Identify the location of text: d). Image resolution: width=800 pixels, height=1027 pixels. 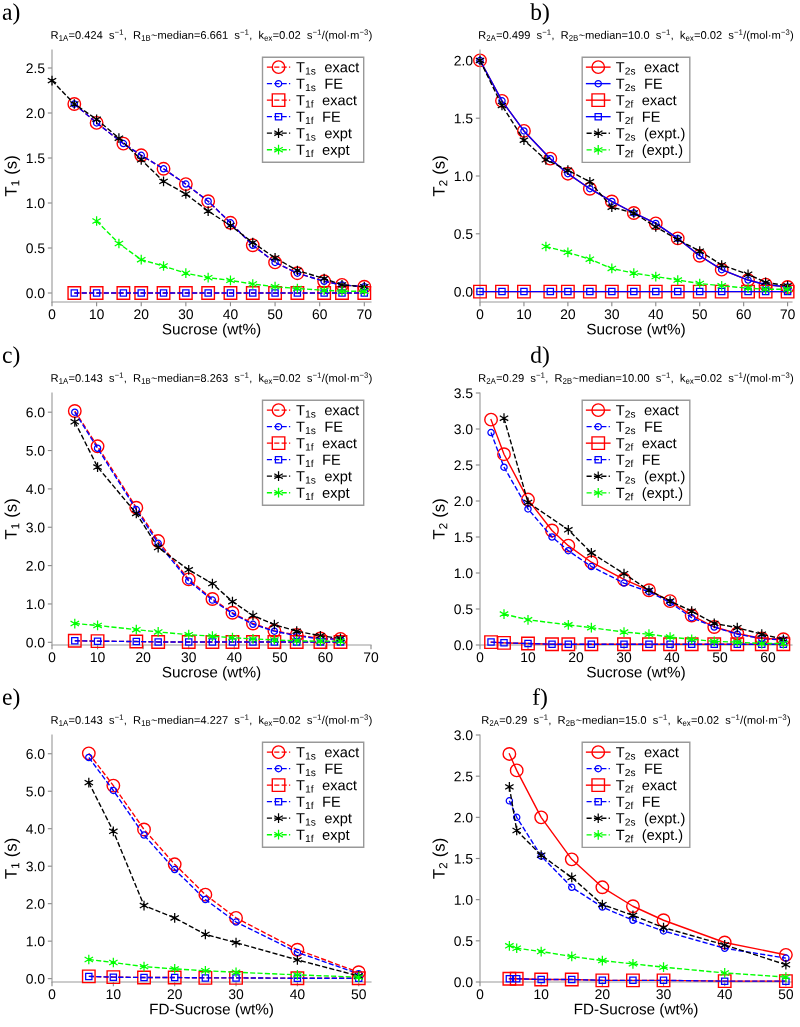
(540, 357).